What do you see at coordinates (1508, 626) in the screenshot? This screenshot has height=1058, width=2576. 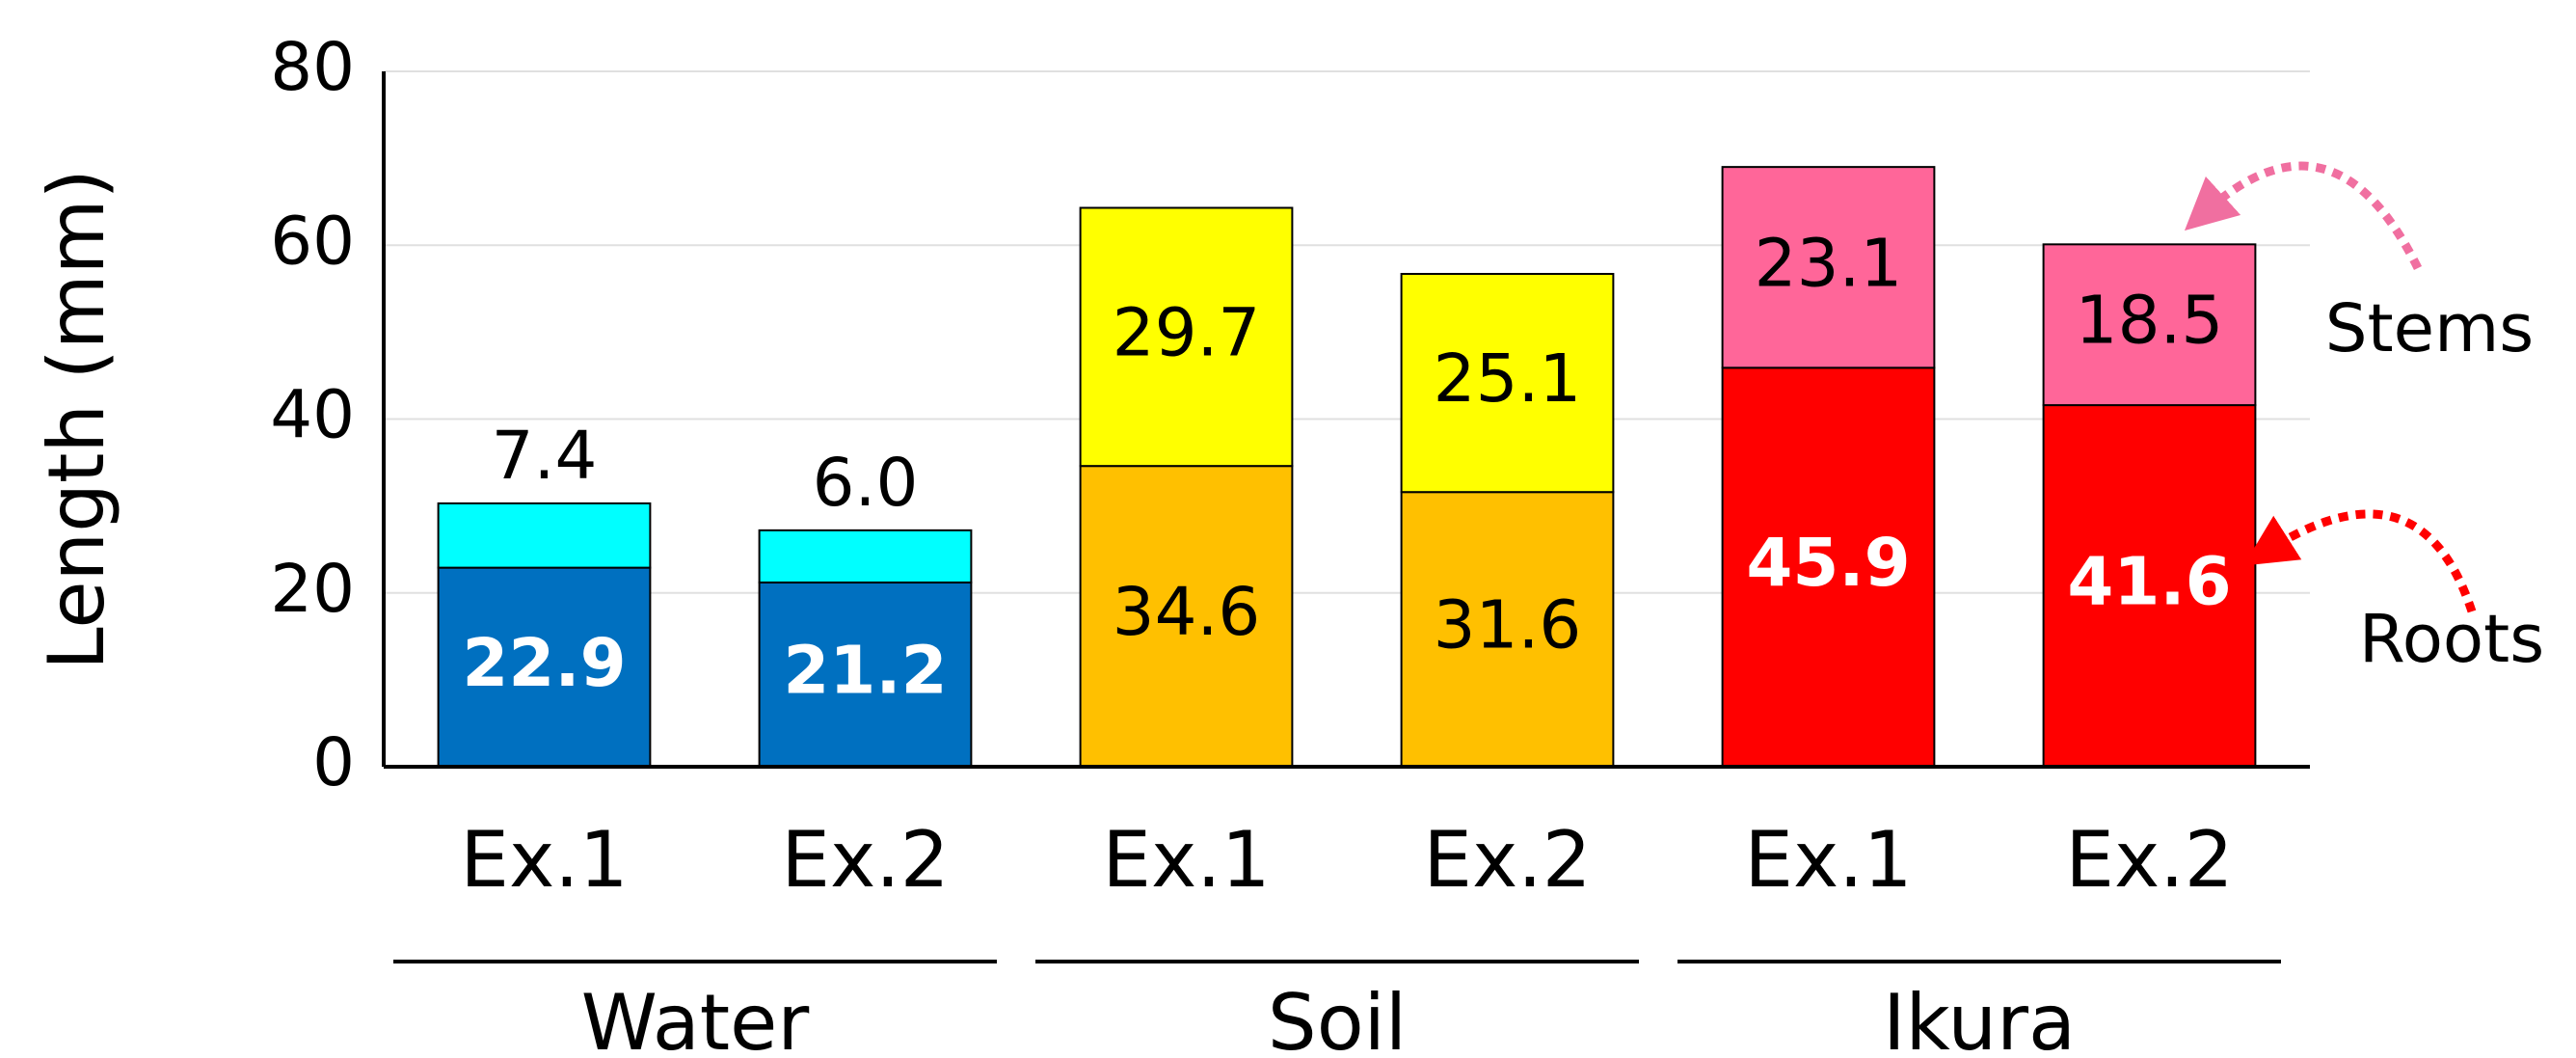 I see `data-label: 31.6` at bounding box center [1508, 626].